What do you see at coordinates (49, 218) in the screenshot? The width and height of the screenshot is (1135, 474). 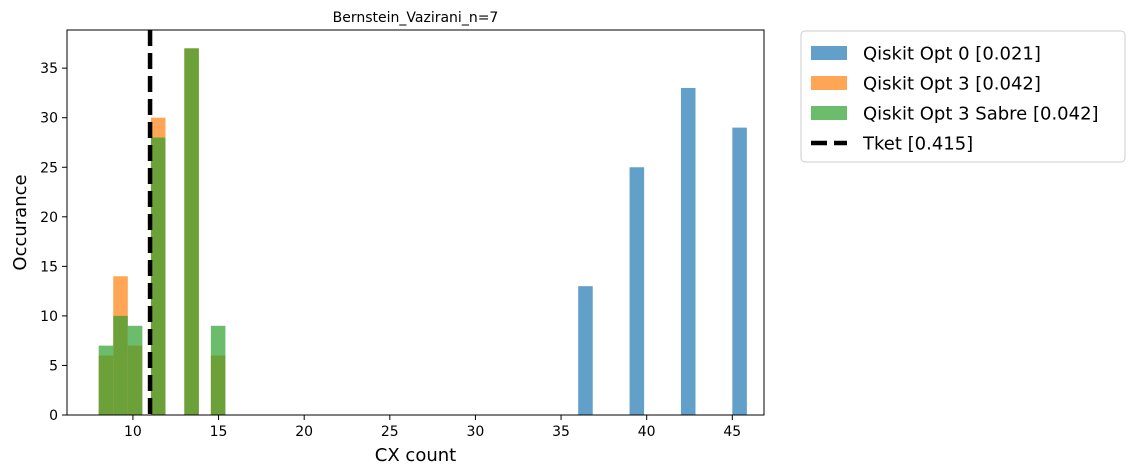 I see `y-tick-label: 20` at bounding box center [49, 218].